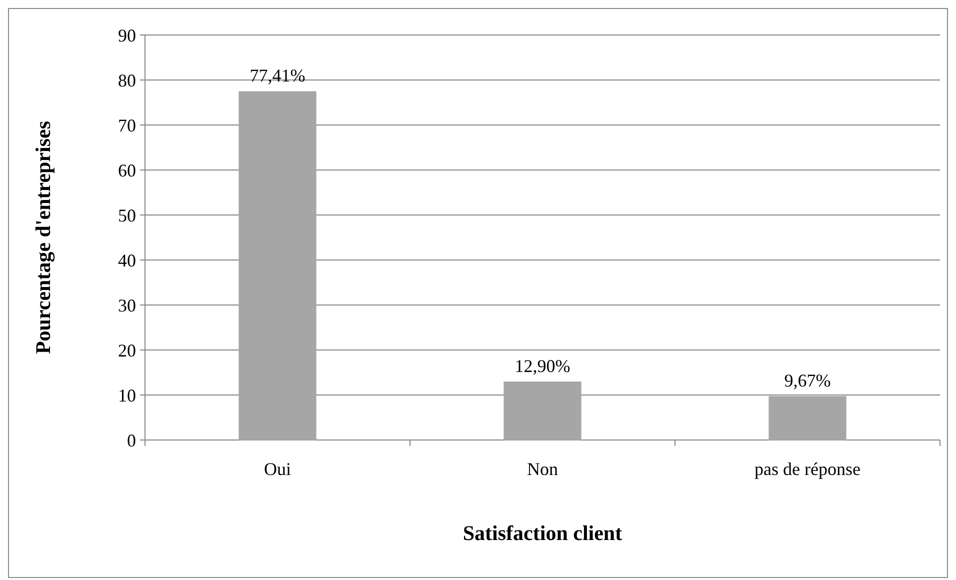 The image size is (956, 580). Describe the element at coordinates (43, 237) in the screenshot. I see `y-axis-title: Pourcentage d'entreprises` at that location.